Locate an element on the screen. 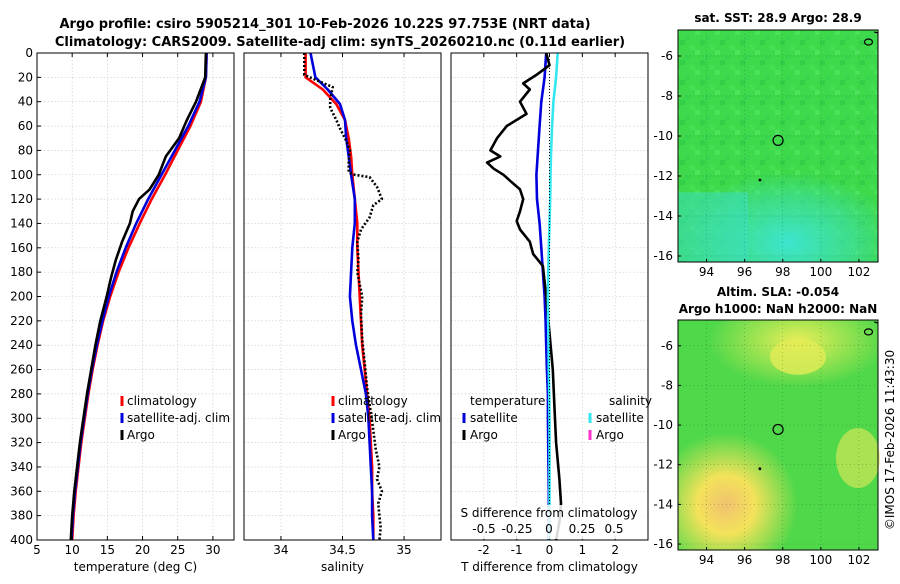 Image resolution: width=900 pixels, height=584 pixels. y-tick-label: -10 is located at coordinates (663, 136).